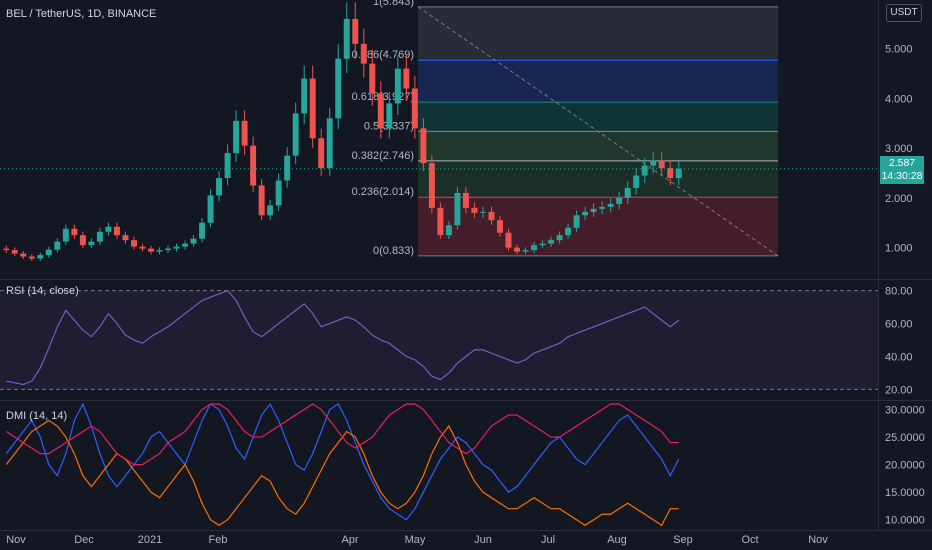 This screenshot has width=932, height=550. I want to click on time-axis-tick: Jun, so click(483, 540).